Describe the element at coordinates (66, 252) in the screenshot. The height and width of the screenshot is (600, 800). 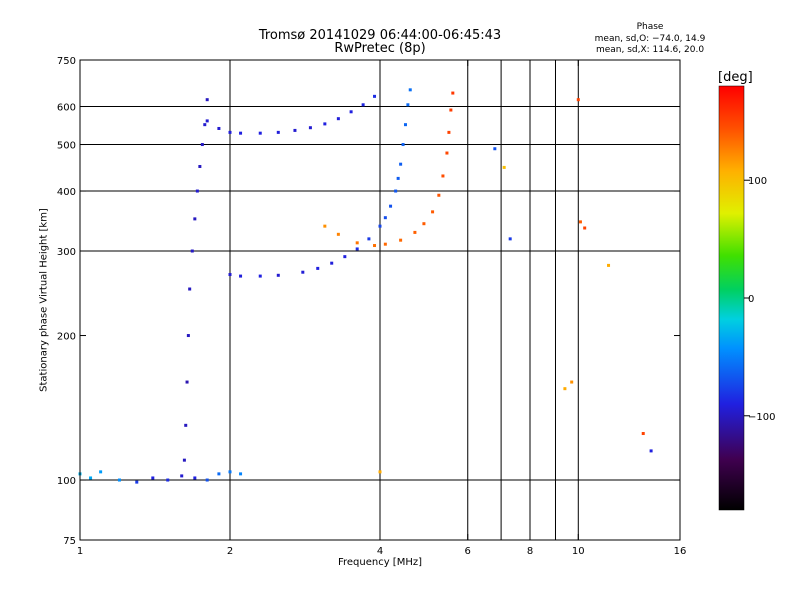
I see `y-tick-label: 300` at that location.